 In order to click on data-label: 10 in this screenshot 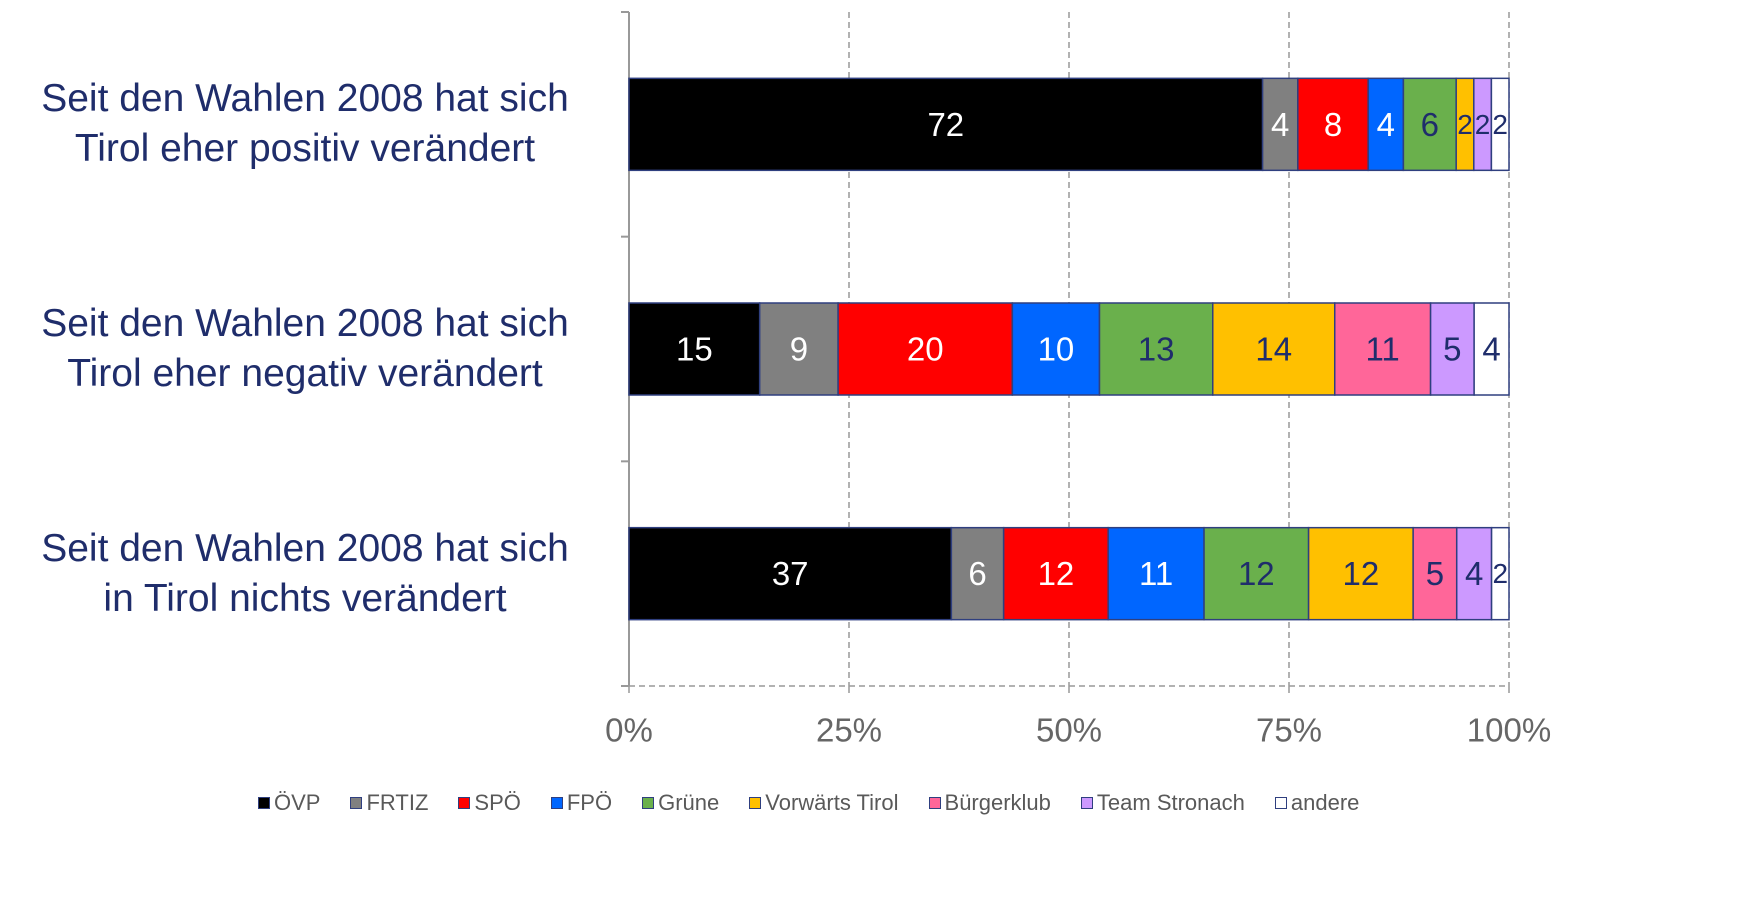, I will do `click(1056, 349)`.